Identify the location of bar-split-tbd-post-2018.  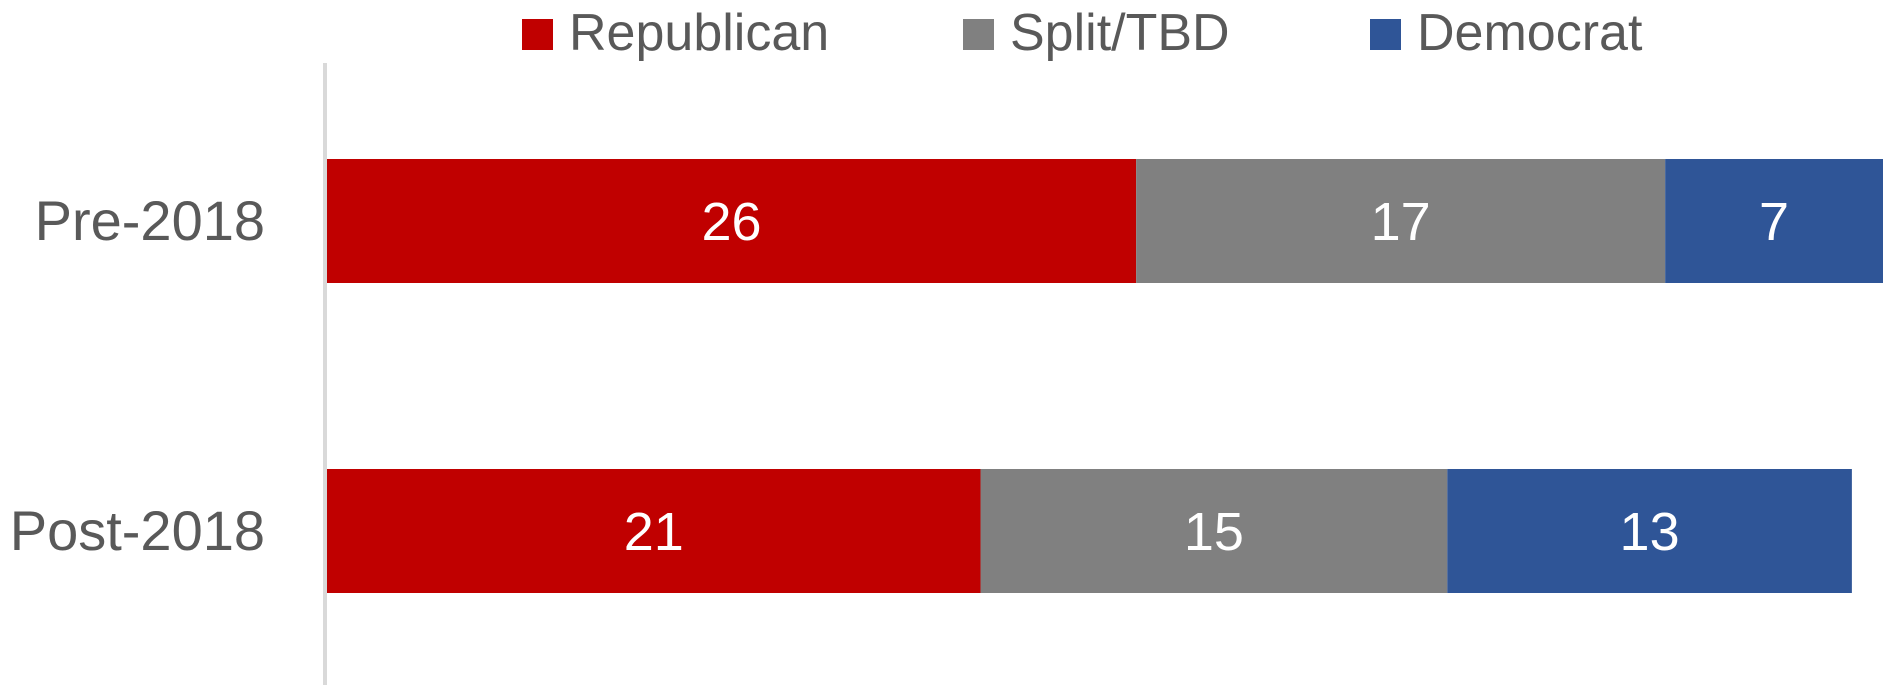
(1214, 531).